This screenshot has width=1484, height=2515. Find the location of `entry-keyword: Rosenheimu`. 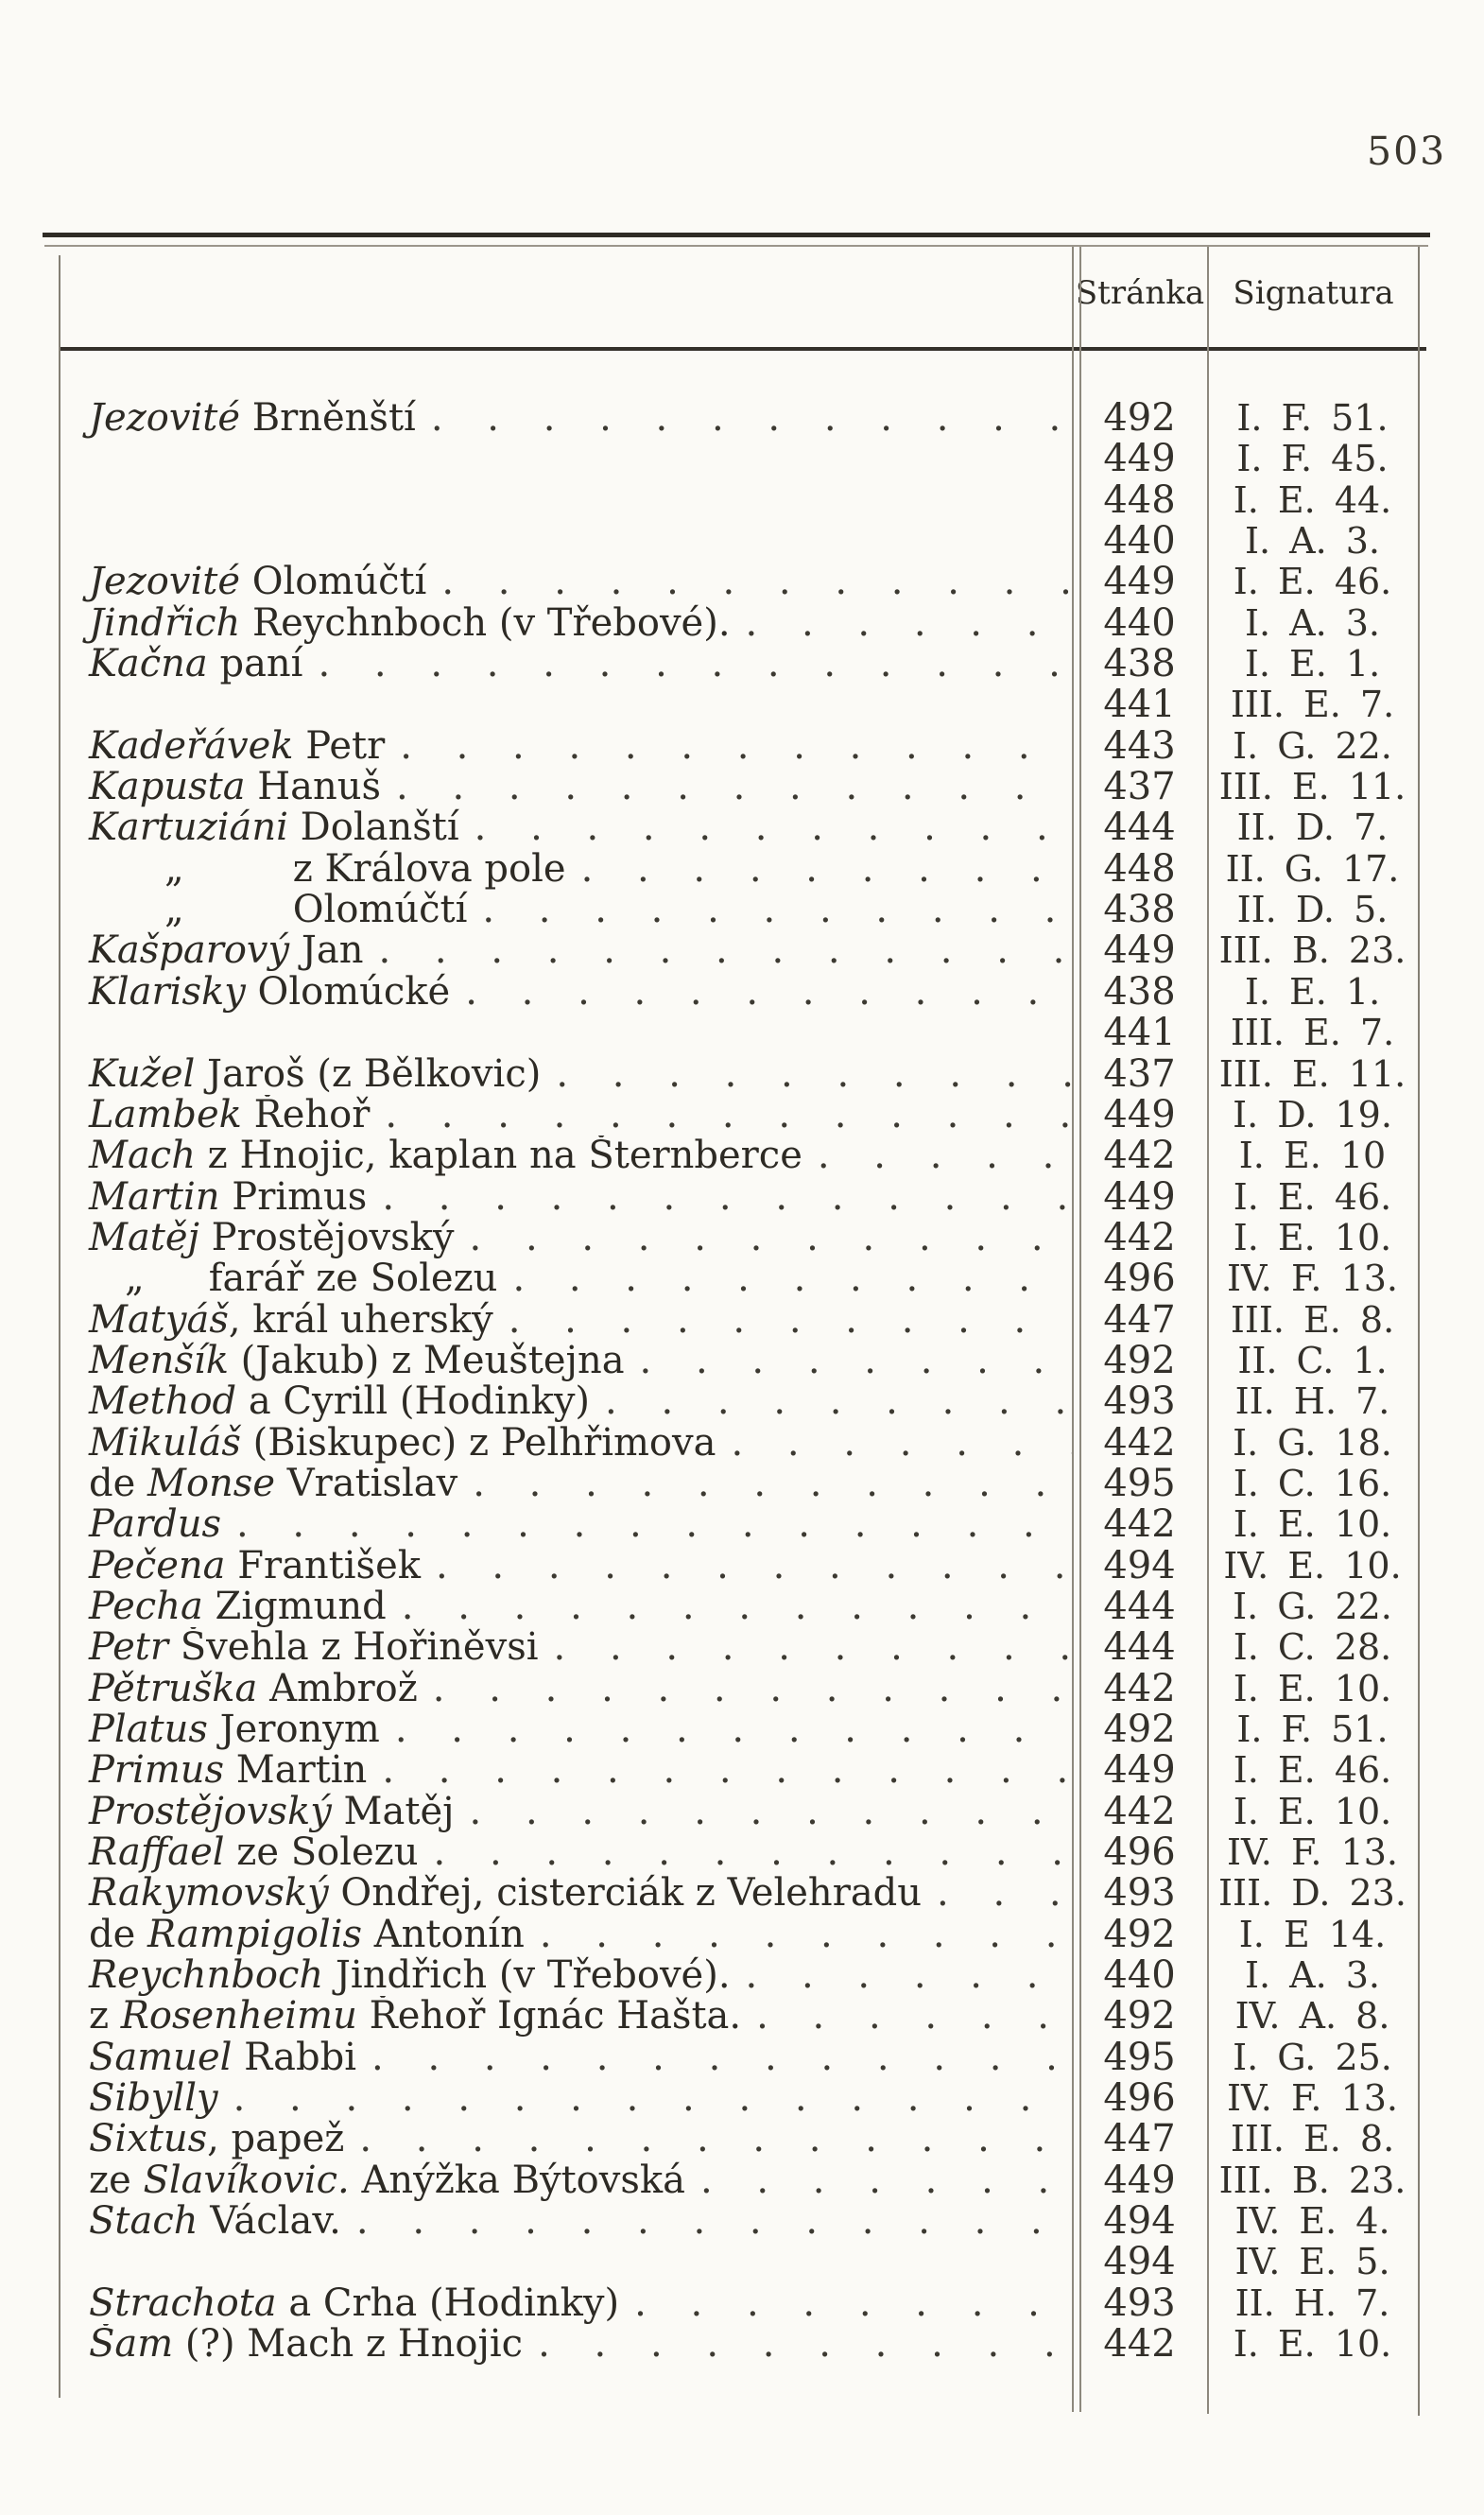

entry-keyword: Rosenheimu is located at coordinates (239, 2017).